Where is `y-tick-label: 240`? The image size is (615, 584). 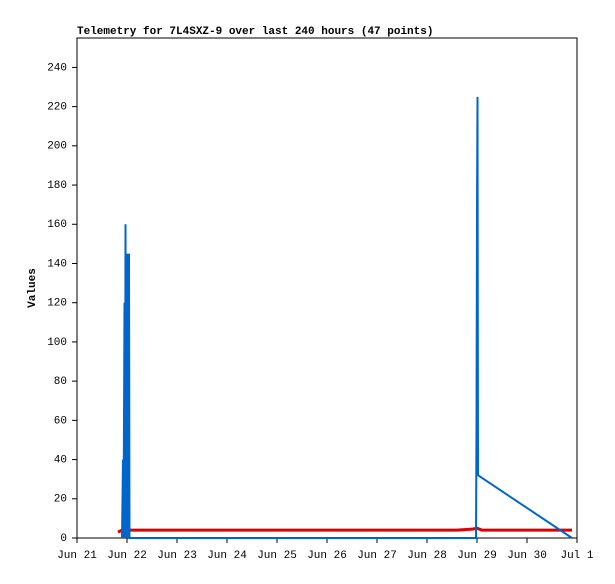 y-tick-label: 240 is located at coordinates (57, 68).